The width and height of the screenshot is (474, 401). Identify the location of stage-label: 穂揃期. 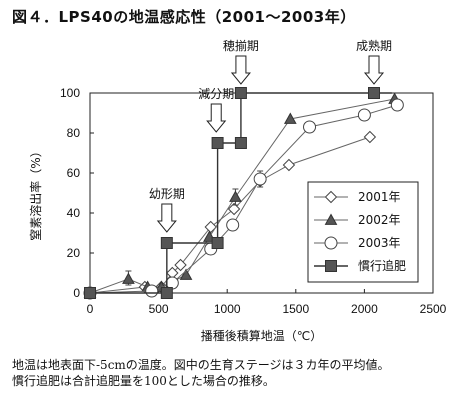
(241, 45).